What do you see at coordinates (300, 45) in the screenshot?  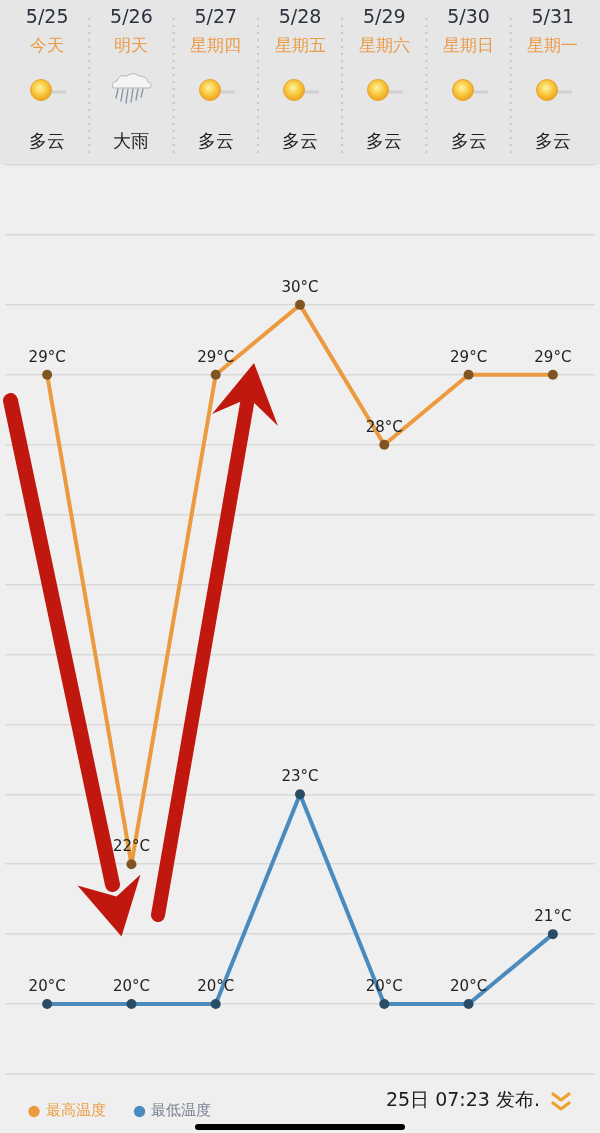 I see `text: 星期五` at bounding box center [300, 45].